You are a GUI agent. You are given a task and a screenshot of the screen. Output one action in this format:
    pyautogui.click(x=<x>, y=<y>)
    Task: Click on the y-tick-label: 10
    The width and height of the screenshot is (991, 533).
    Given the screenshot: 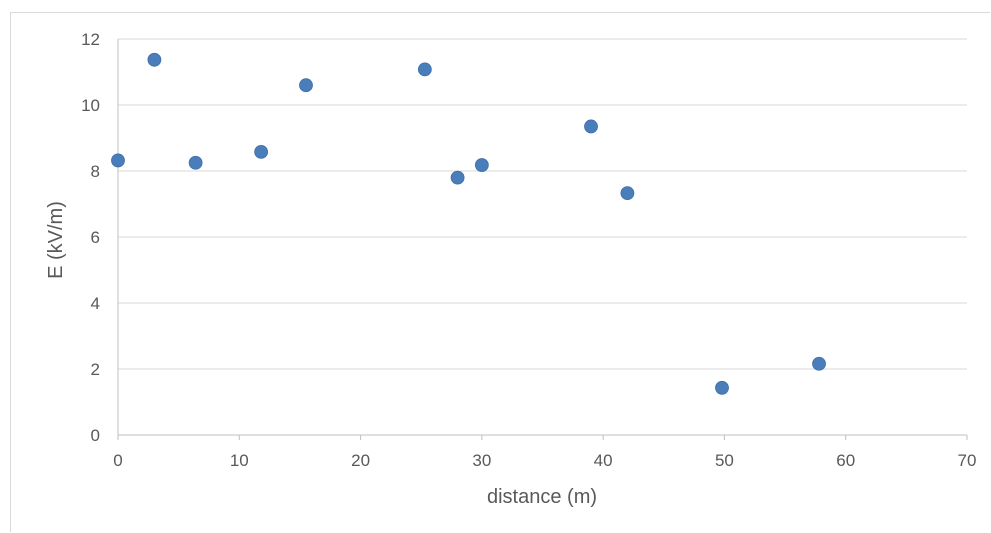 What is the action you would take?
    pyautogui.click(x=90, y=105)
    